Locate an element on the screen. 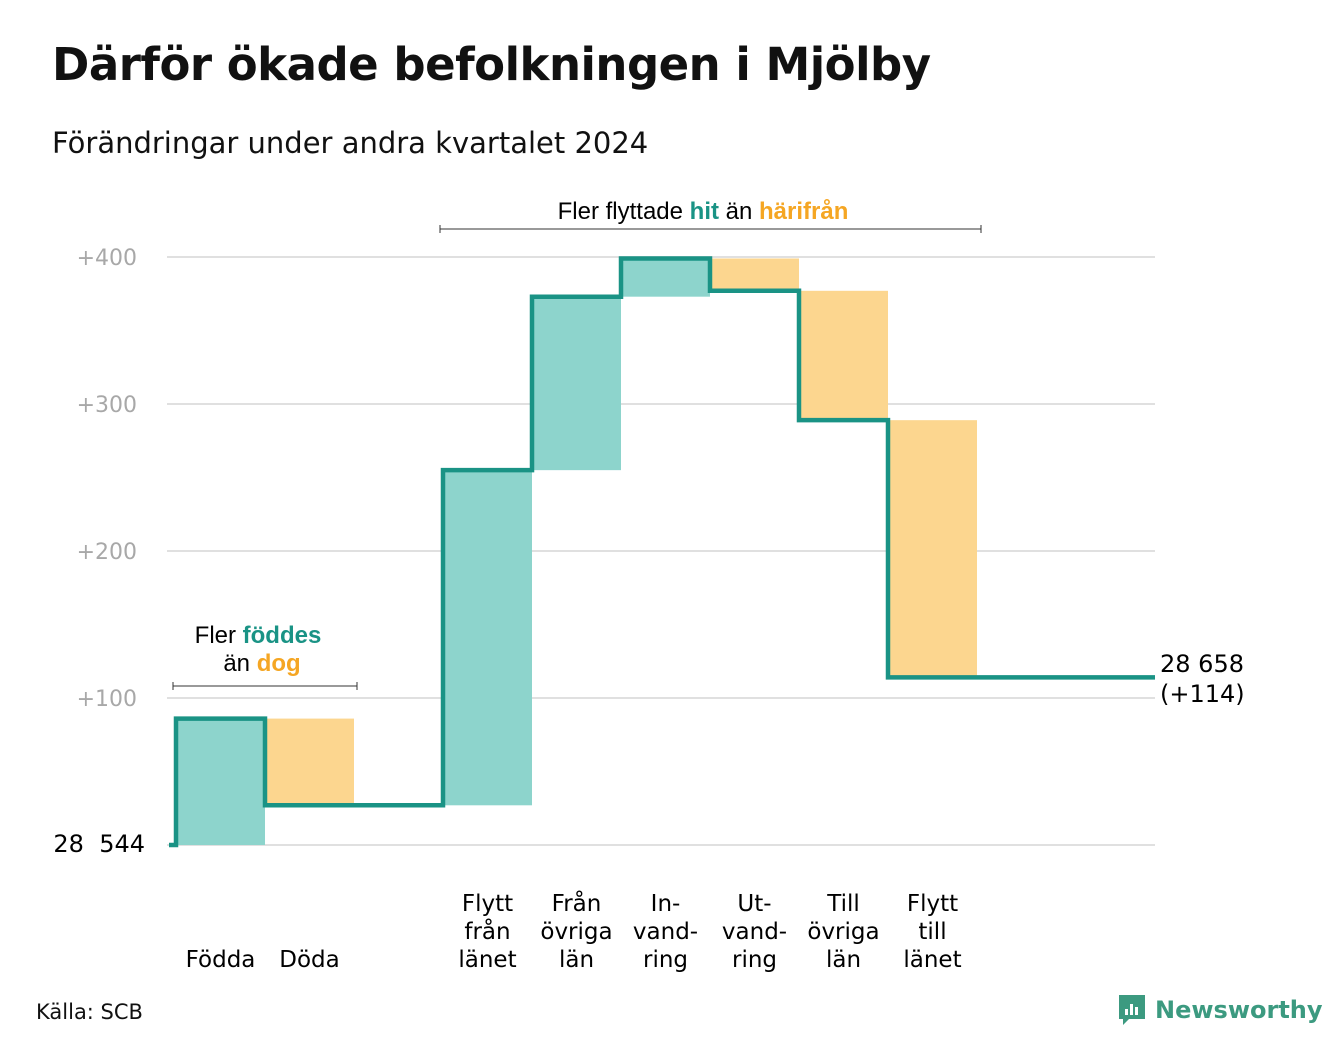  y-tick-label: +300 is located at coordinates (107, 405).